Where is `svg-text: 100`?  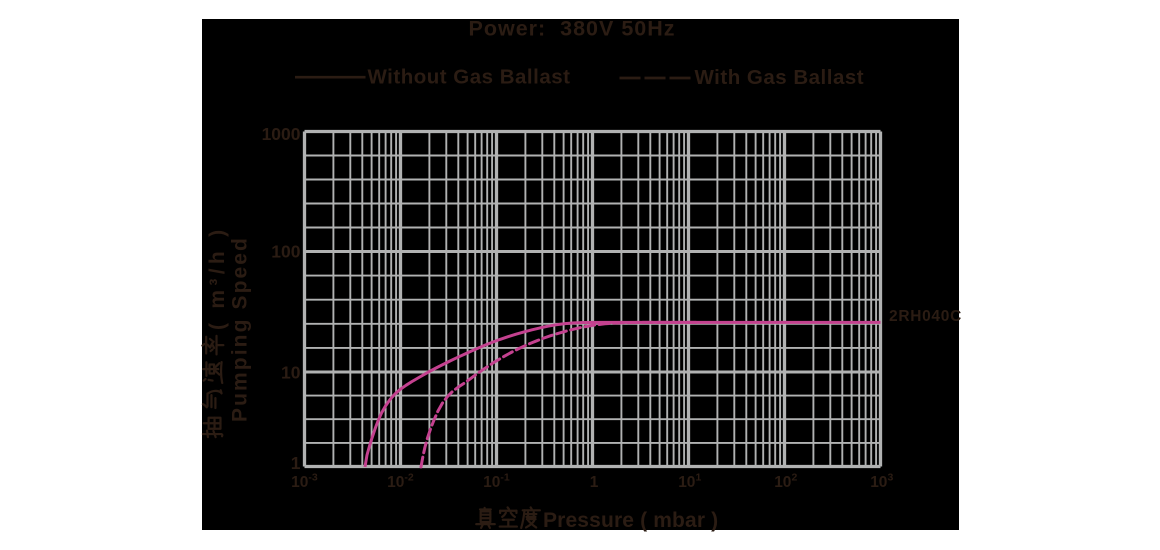
svg-text: 100 is located at coordinates (285, 252).